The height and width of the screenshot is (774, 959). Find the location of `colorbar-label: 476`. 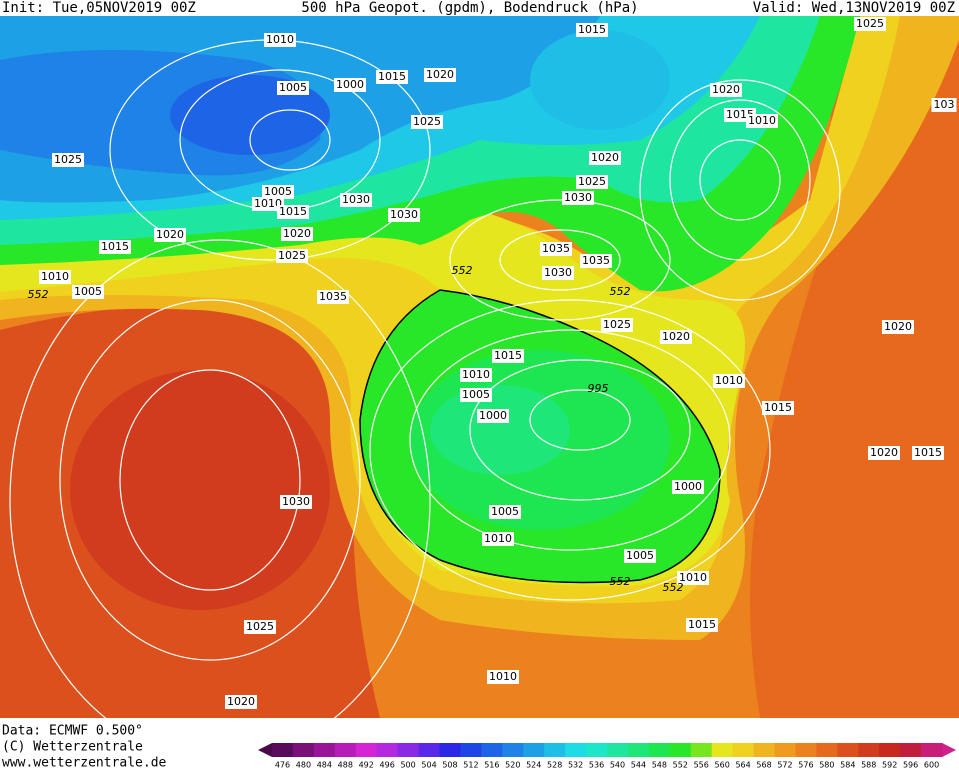

colorbar-label: 476 is located at coordinates (282, 765).